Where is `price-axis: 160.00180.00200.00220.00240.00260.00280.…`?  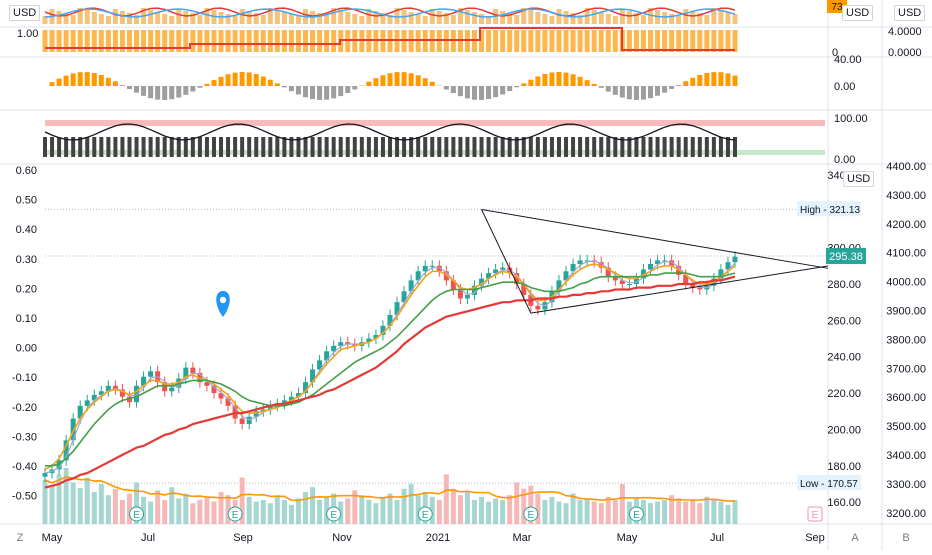 price-axis: 160.00180.00200.00220.00240.00260.00280.… is located at coordinates (831, 339).